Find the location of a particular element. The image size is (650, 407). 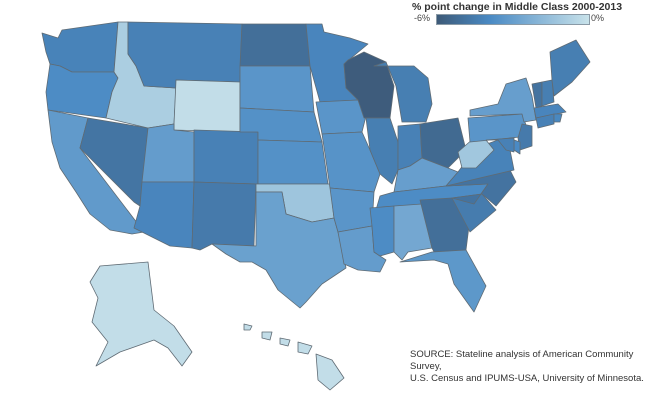

state-ri is located at coordinates (558, 118).